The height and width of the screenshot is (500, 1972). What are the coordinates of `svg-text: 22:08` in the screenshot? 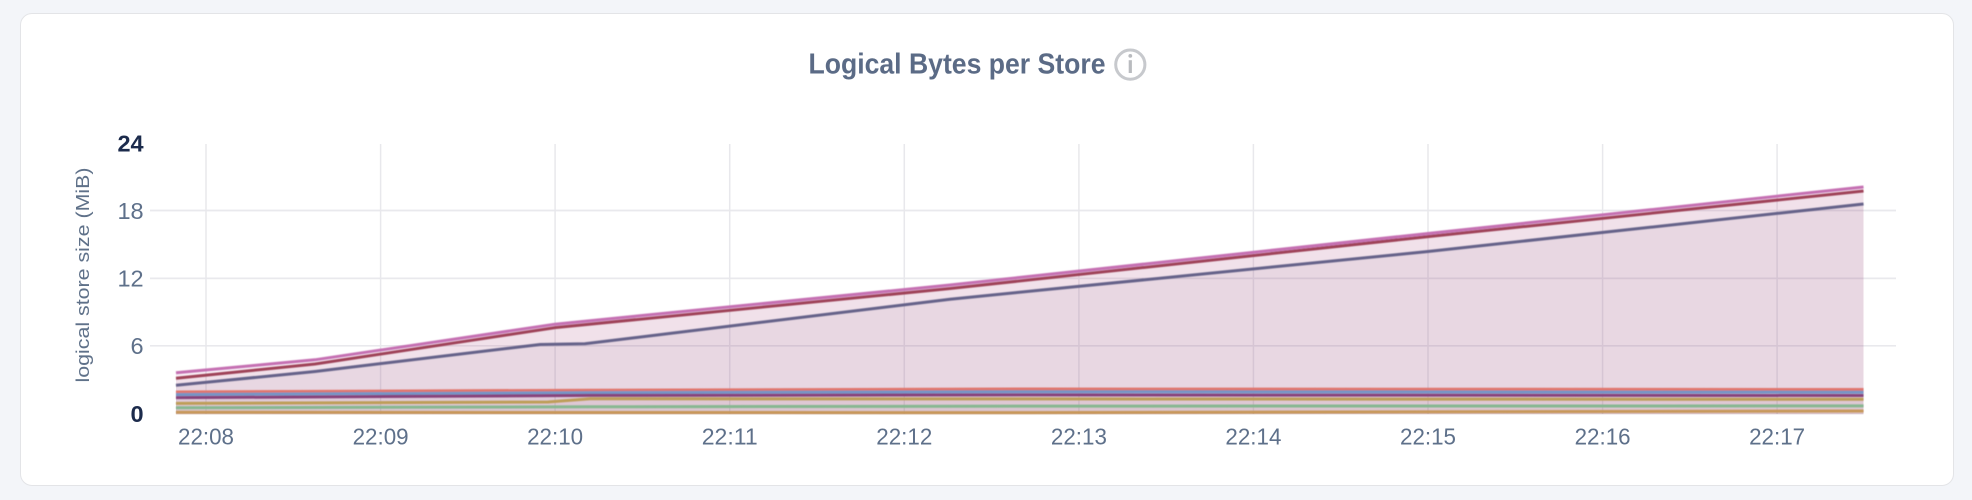 It's located at (206, 436).